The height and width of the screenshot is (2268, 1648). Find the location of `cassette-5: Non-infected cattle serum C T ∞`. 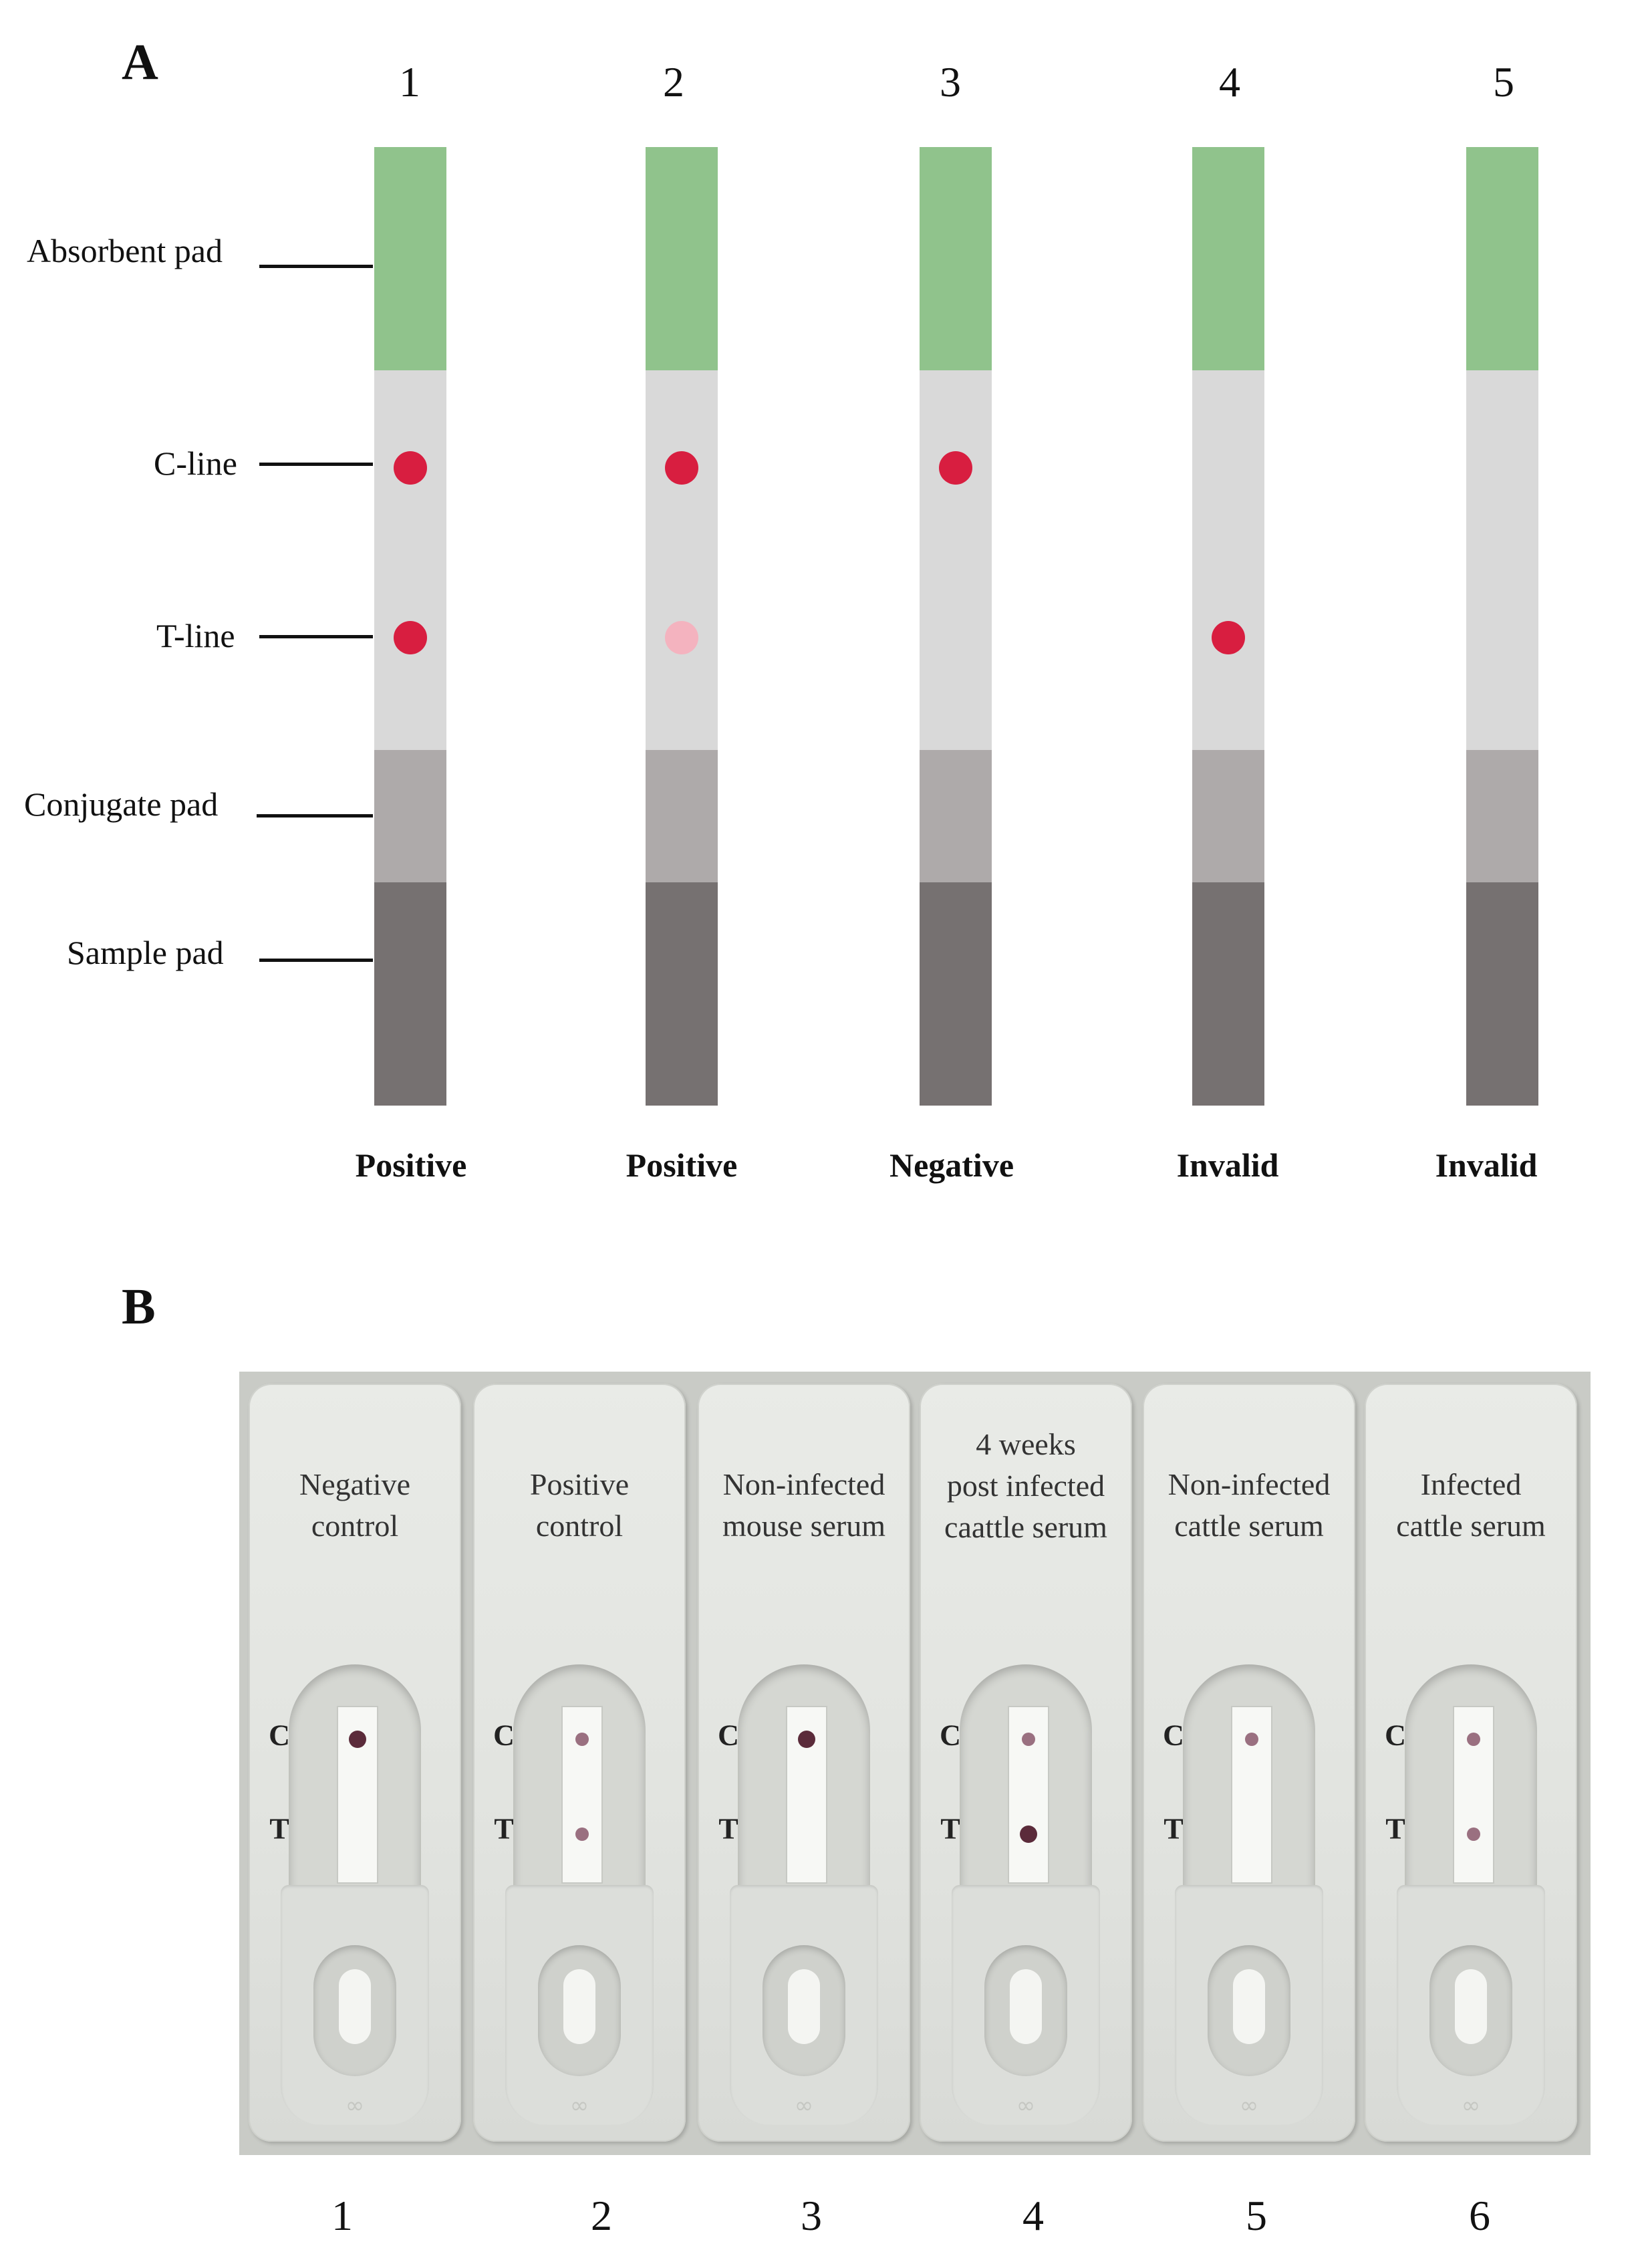

cassette-5: Non-infected cattle serum C T ∞ is located at coordinates (1249, 1763).